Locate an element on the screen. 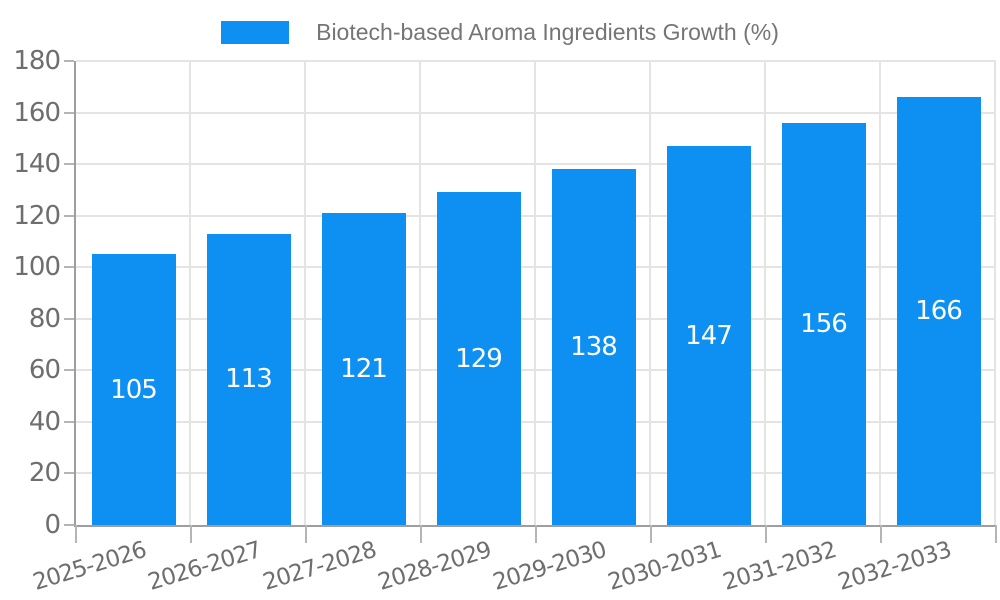 Image resolution: width=1000 pixels, height=600 pixels. x-axis-category-label: 2027-2028 is located at coordinates (320, 566).